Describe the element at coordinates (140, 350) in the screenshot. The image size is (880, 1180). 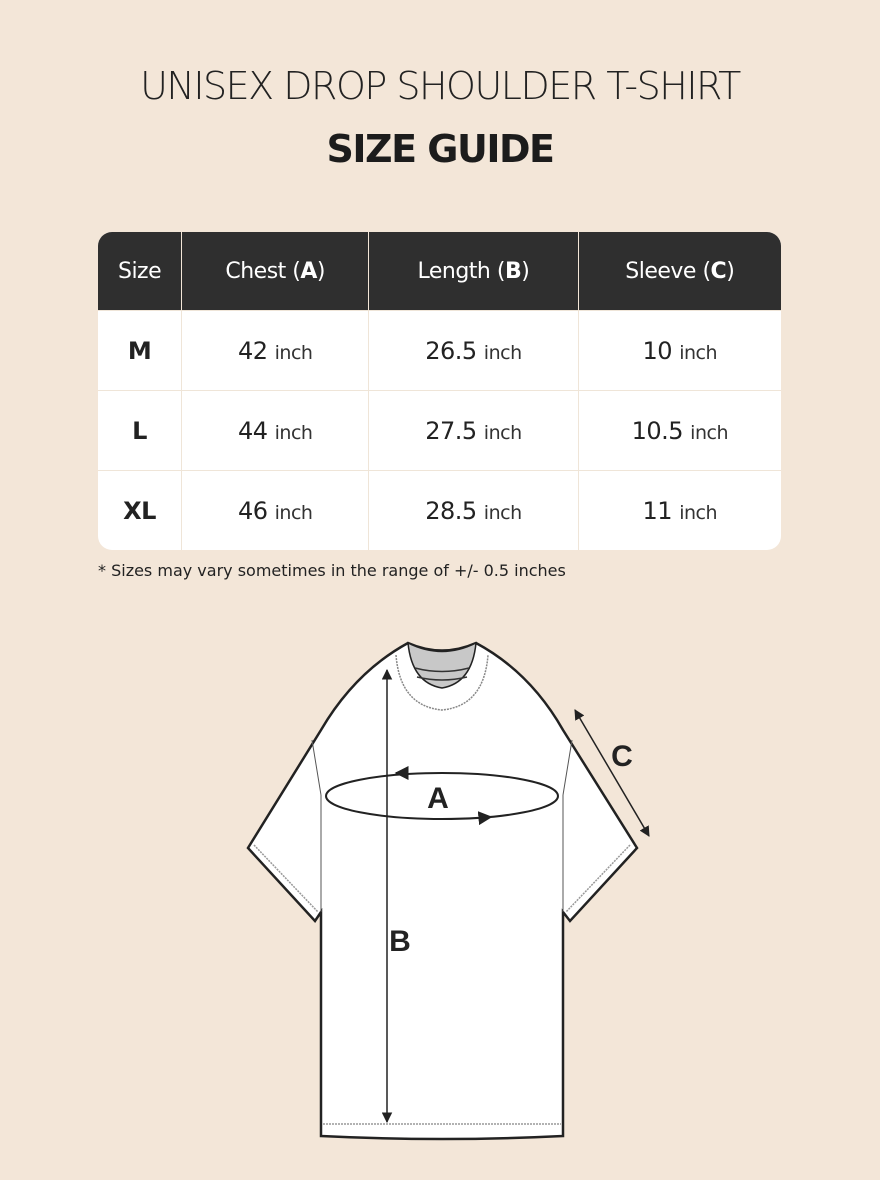
I see `size-cell: M` at that location.